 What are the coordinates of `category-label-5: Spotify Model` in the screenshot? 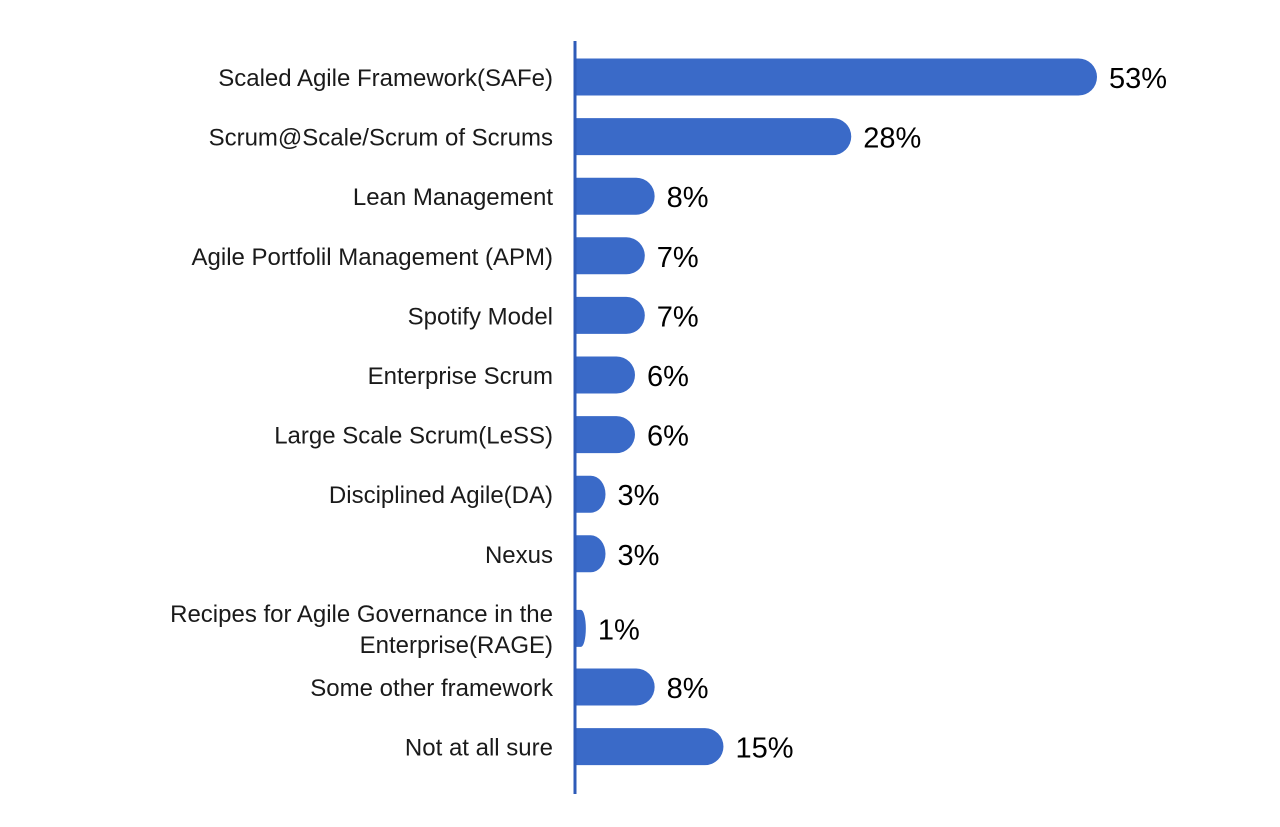 It's located at (480, 316).